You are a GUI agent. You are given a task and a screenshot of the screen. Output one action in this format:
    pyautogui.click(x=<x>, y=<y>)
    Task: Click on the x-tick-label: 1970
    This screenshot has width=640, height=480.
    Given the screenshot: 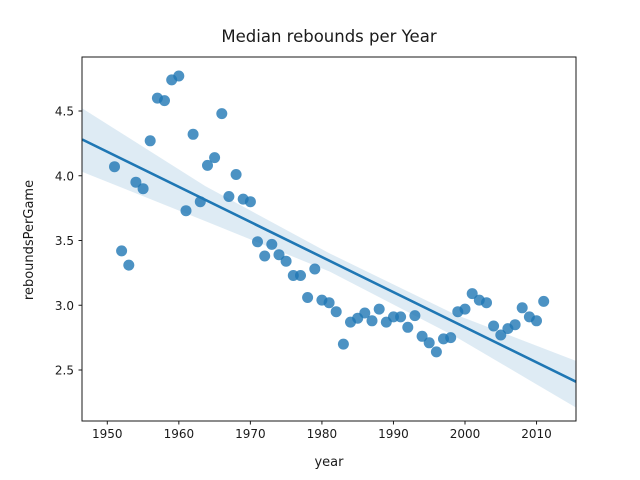 What is the action you would take?
    pyautogui.click(x=250, y=434)
    